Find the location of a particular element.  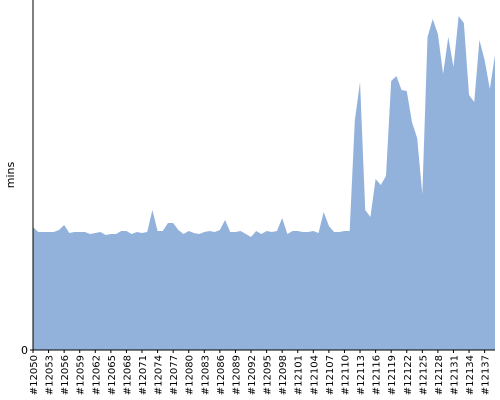

x-tick-label: #12092 is located at coordinates (252, 375).